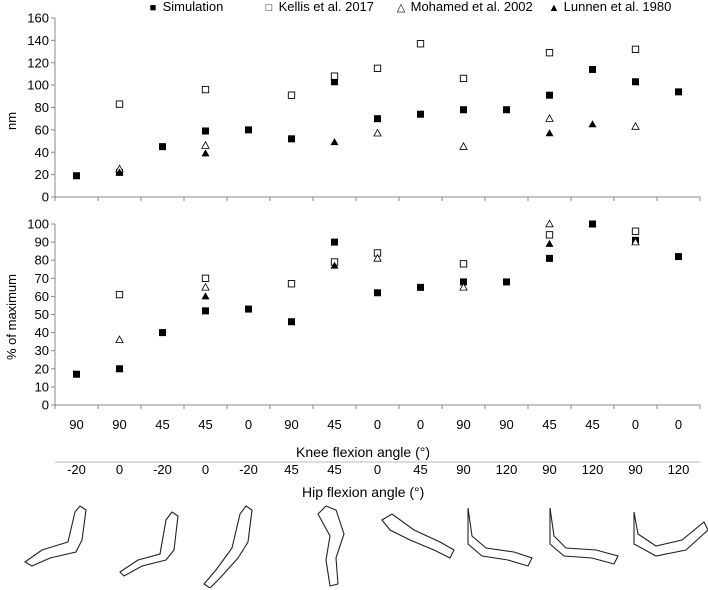 The image size is (708, 590). Describe the element at coordinates (162, 469) in the screenshot. I see `hip-angle-label: -20` at that location.